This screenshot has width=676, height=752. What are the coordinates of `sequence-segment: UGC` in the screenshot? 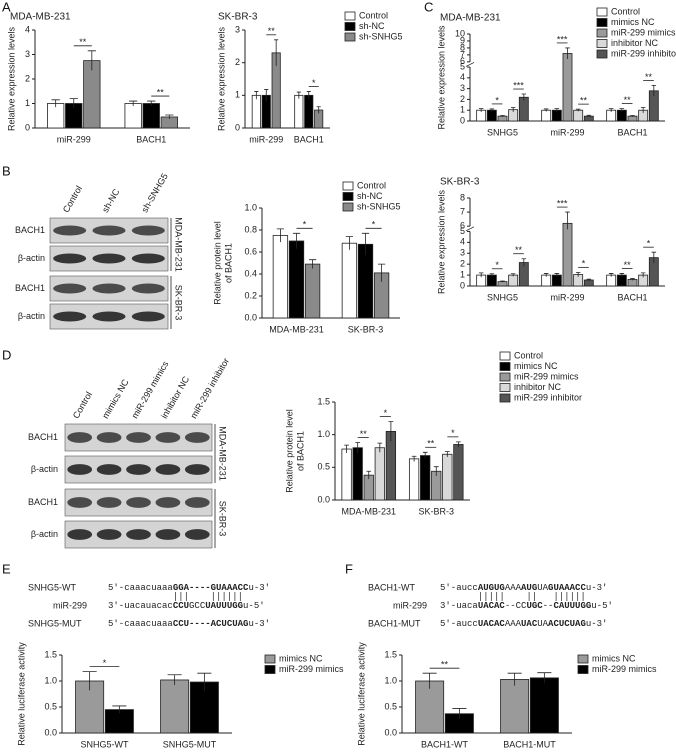 It's located at (534, 606).